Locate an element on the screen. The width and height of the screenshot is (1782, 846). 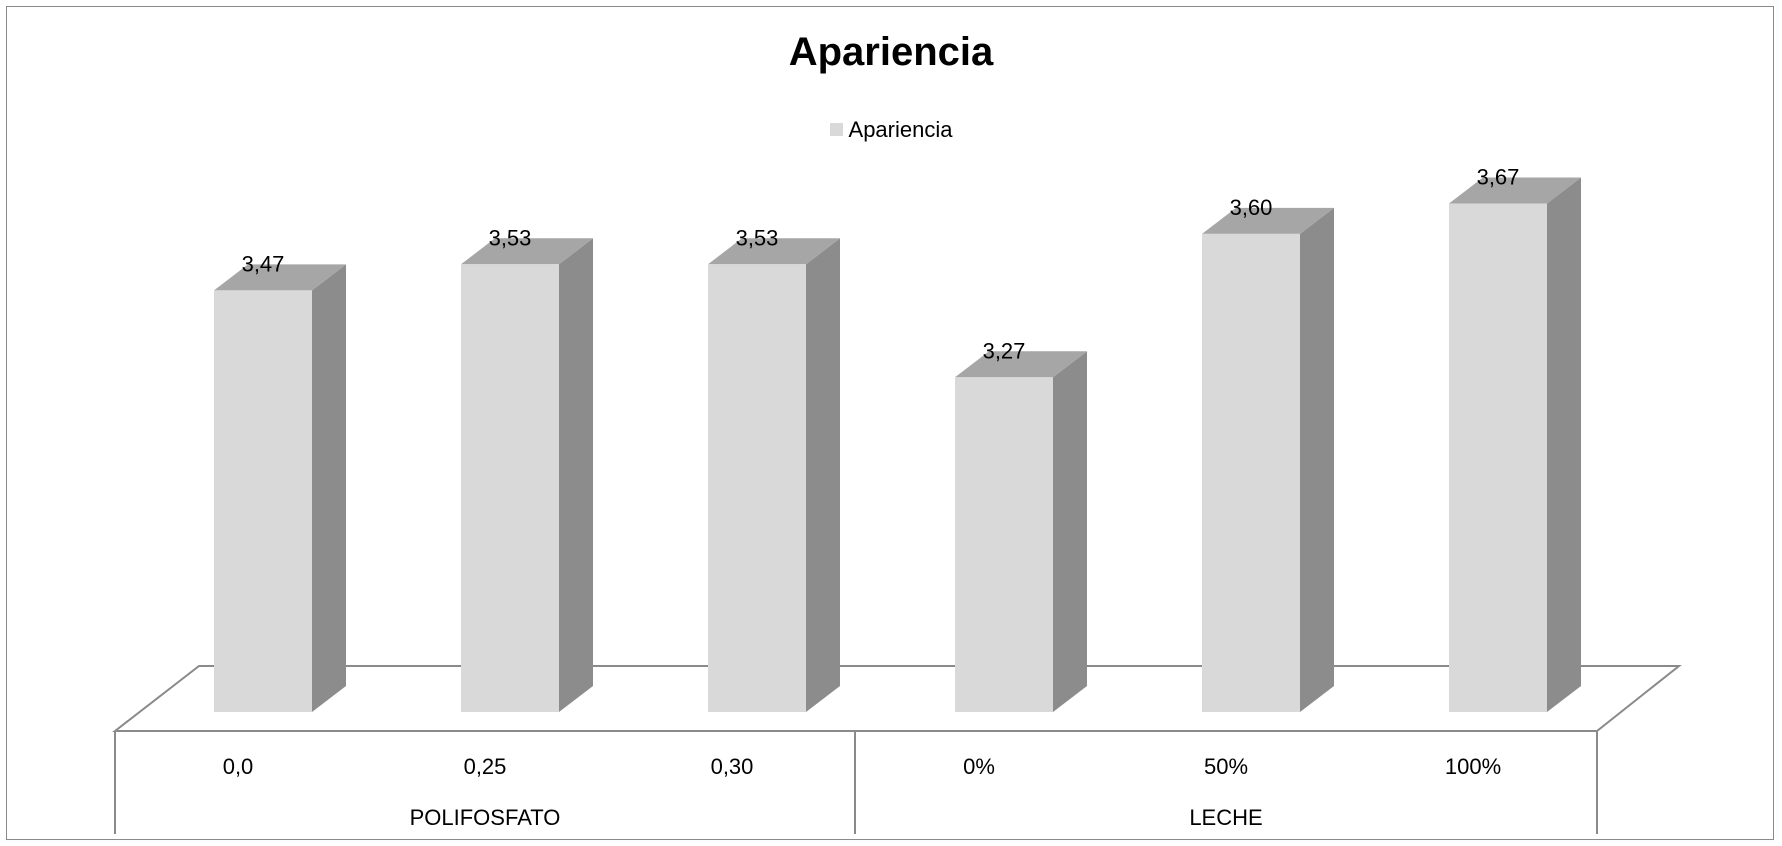
x-tick-label: 0,30 is located at coordinates (732, 766).